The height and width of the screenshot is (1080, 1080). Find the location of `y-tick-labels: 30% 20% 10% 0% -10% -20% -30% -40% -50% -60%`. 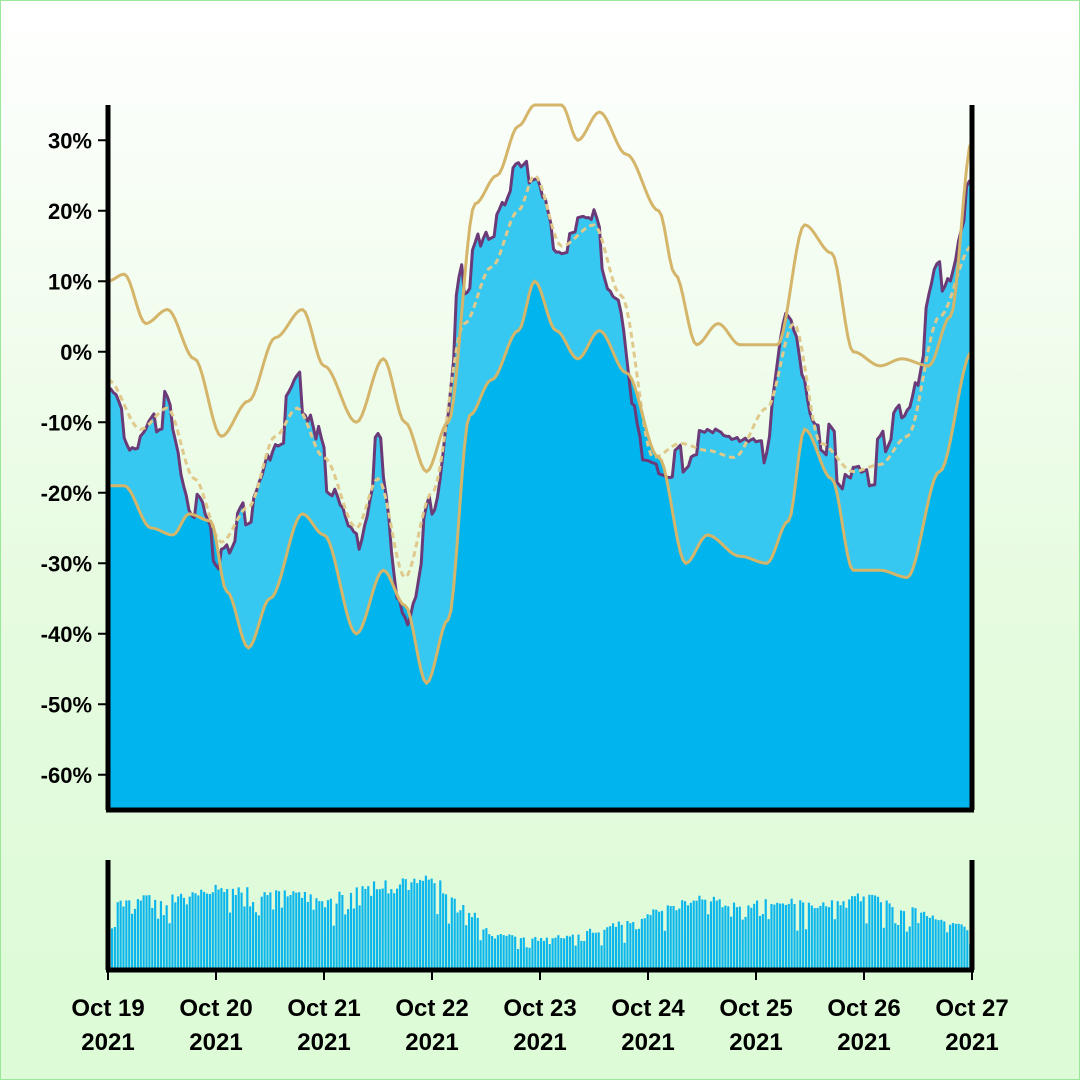

y-tick-labels: 30% 20% 10% 0% -10% -20% -30% -40% -50% -60% is located at coordinates (74, 458).